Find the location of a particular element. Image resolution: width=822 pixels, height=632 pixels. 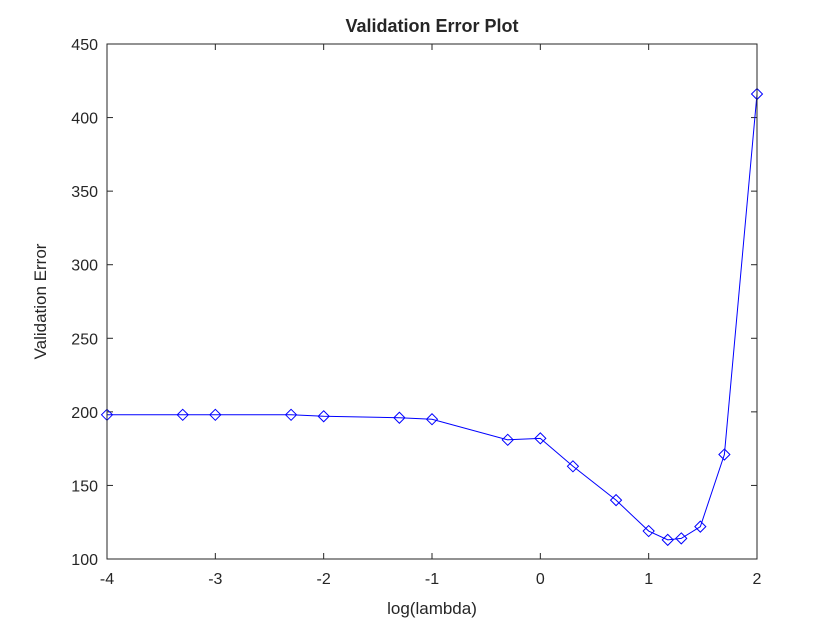

y-tick-label: 450 is located at coordinates (84, 45).